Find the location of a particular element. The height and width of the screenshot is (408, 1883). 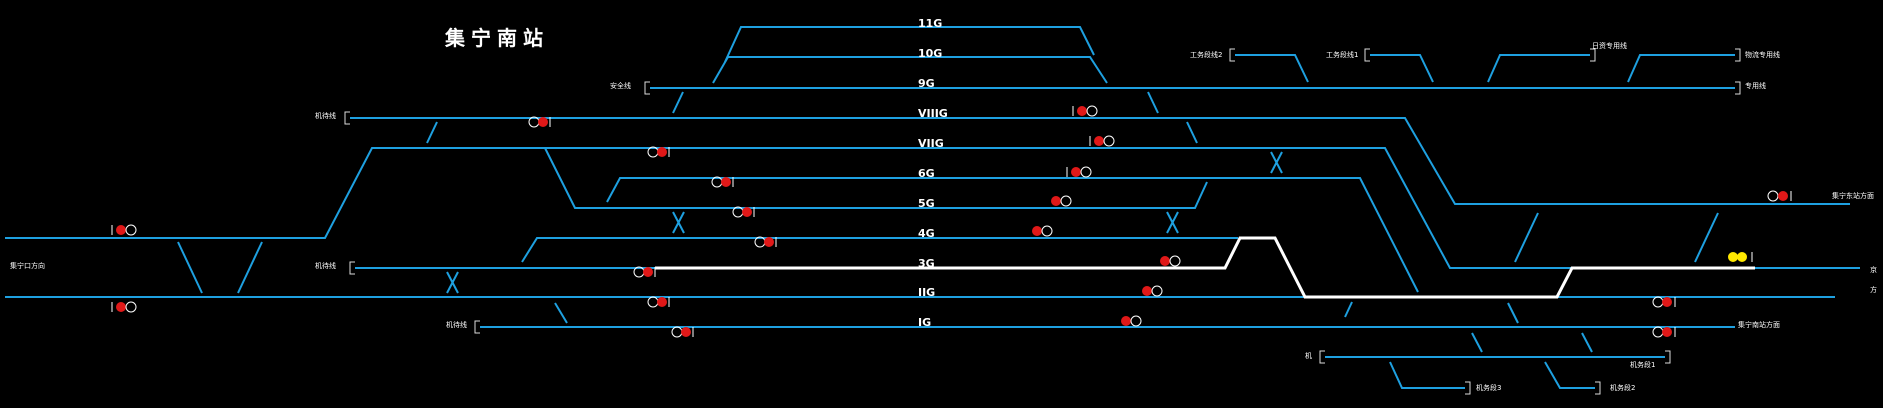

depot-line-2-track is located at coordinates (1569, 375).